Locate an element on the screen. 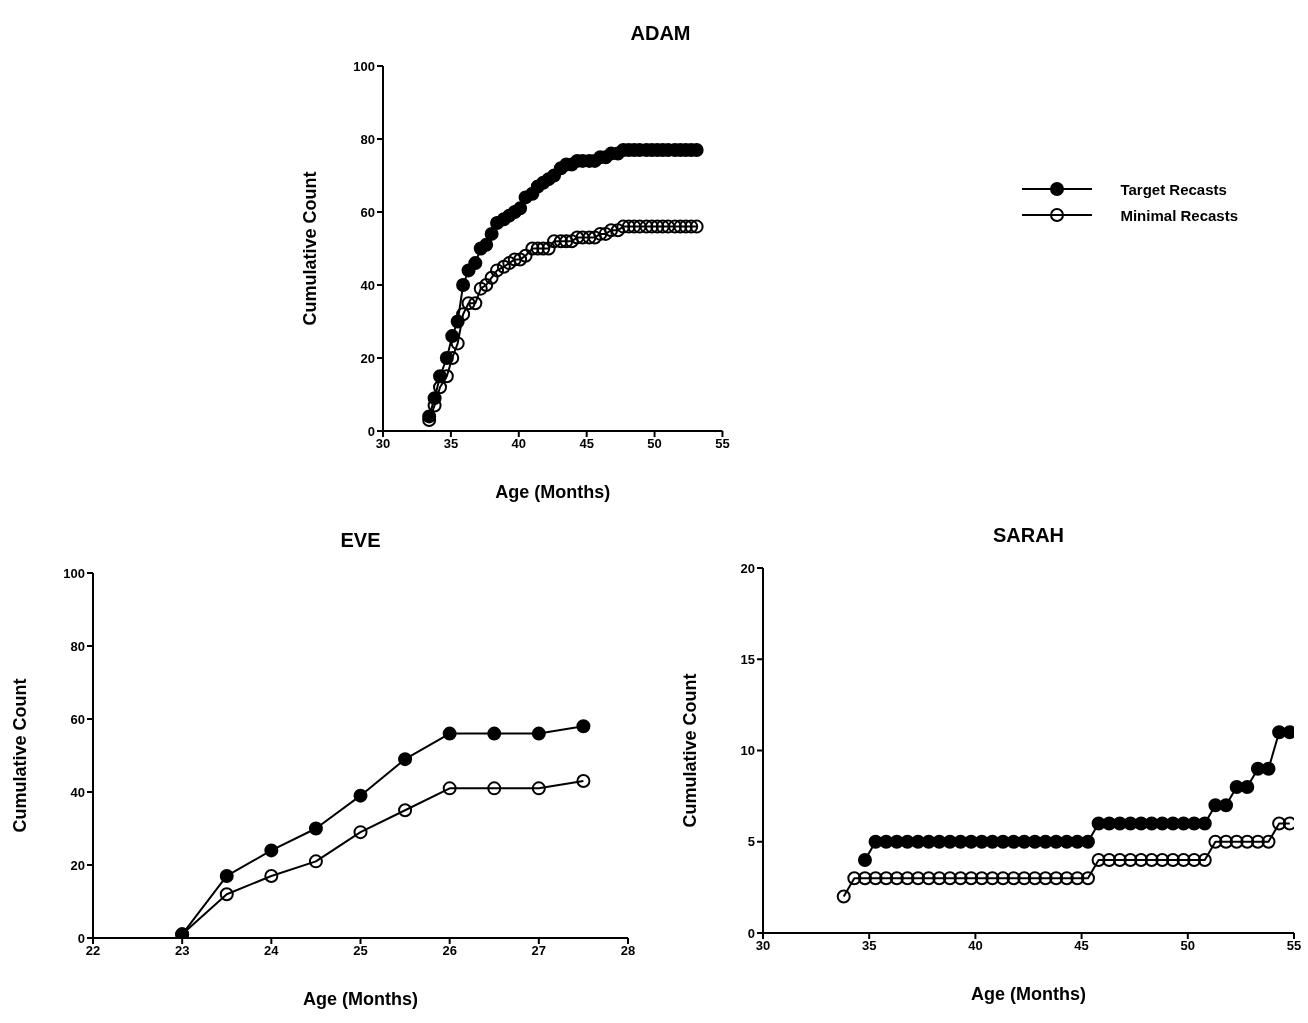 This screenshot has width=1308, height=1023. x-tick-label: 28 is located at coordinates (628, 951).